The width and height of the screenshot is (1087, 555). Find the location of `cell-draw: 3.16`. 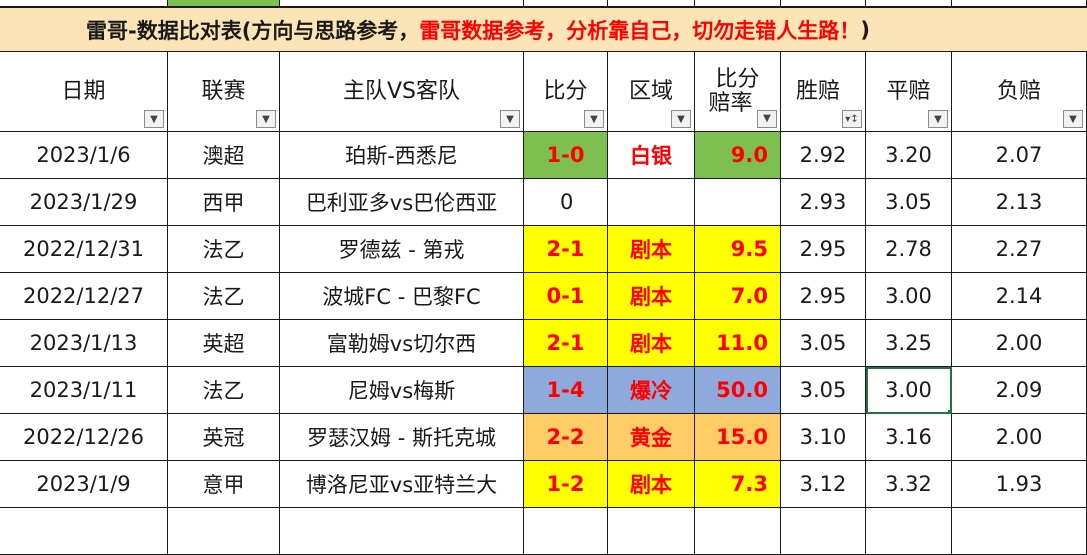

cell-draw: 3.16 is located at coordinates (909, 437).